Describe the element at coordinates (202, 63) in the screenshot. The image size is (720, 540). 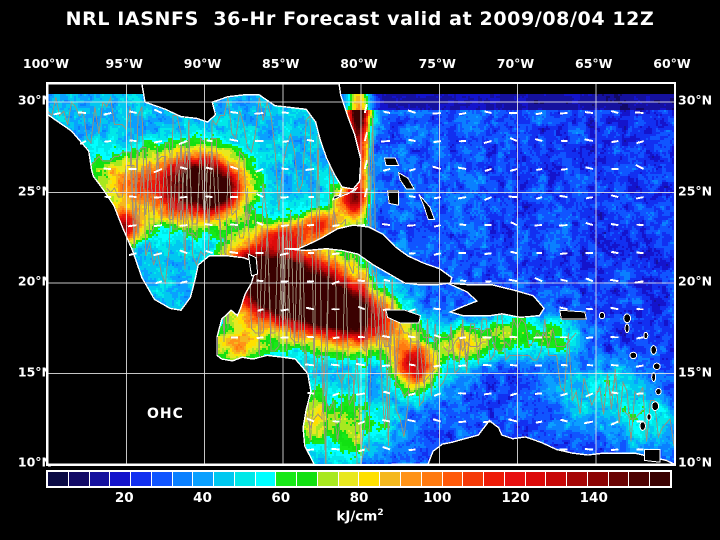
I see `lon-label-90W: 90°W` at that location.